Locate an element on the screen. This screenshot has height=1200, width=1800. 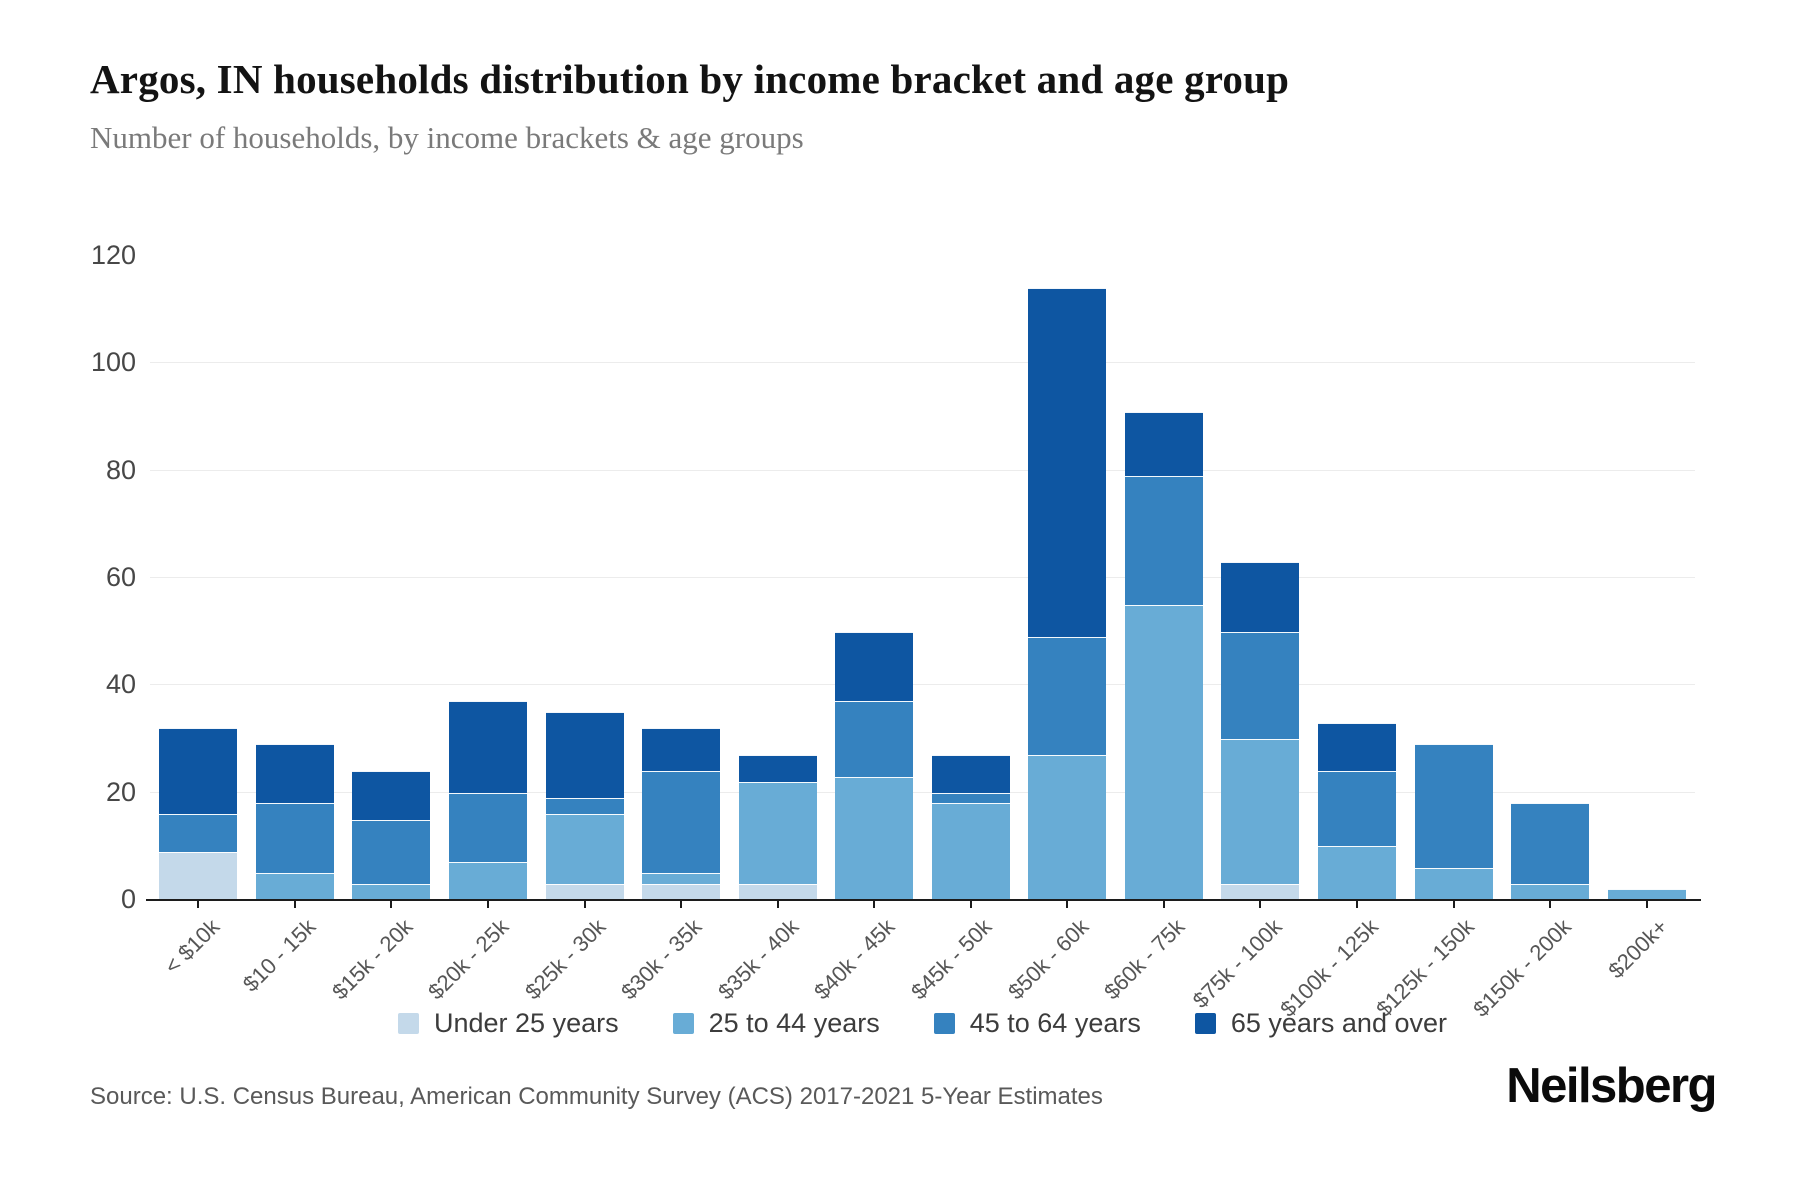
legend-item: Under 25 years is located at coordinates (508, 1023).